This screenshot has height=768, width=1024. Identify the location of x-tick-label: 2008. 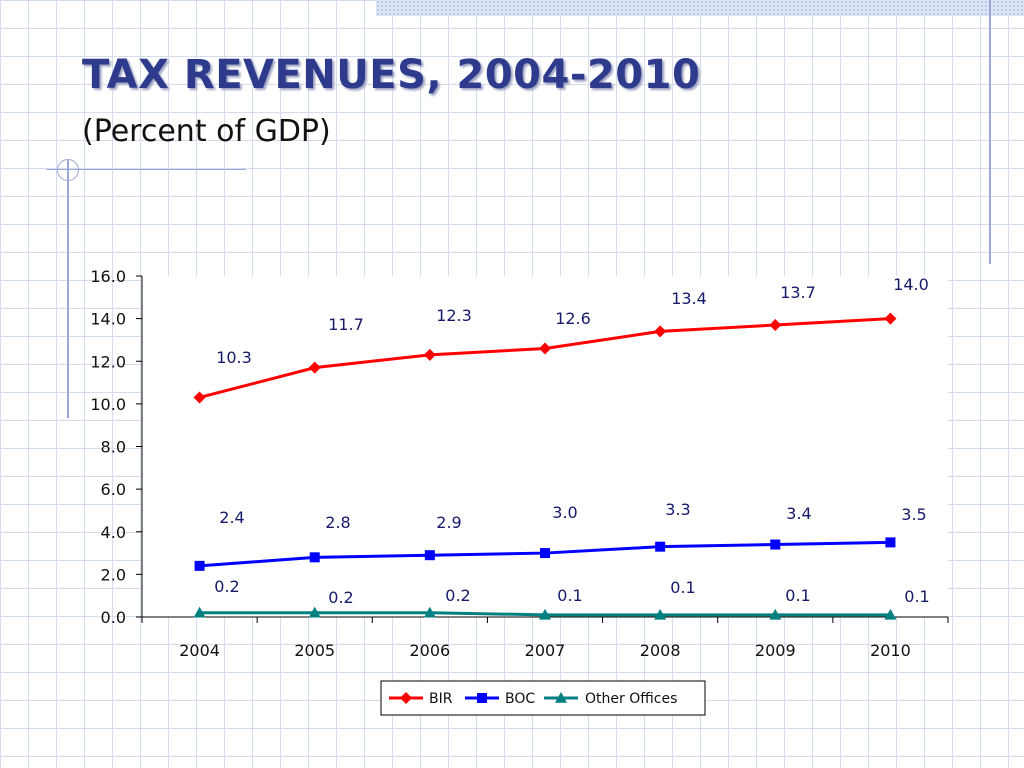
(660, 650).